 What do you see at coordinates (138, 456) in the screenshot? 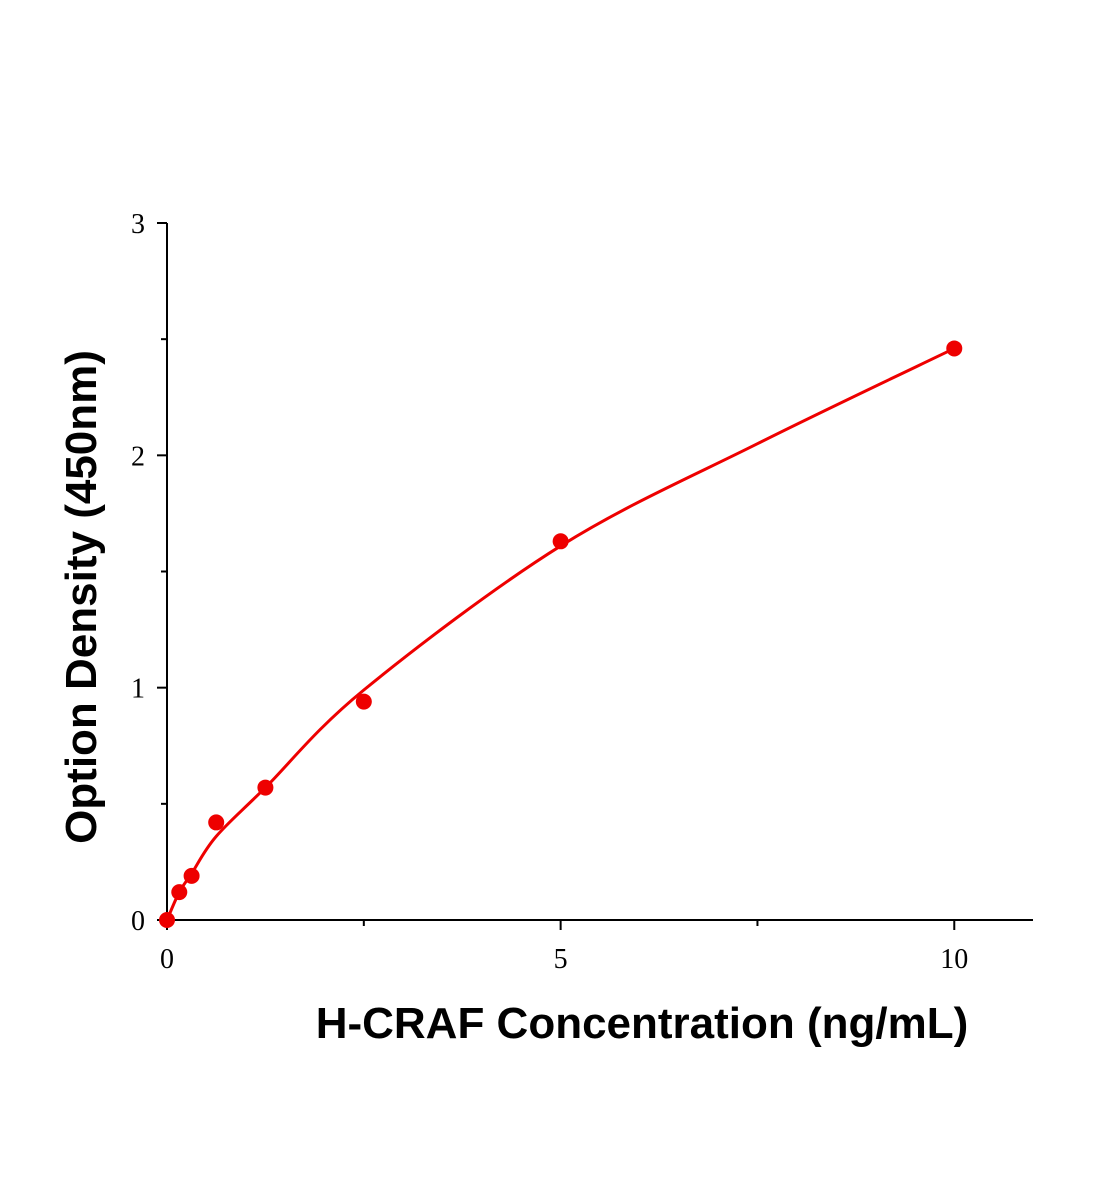
I see `y-tick-label: 2` at bounding box center [138, 456].